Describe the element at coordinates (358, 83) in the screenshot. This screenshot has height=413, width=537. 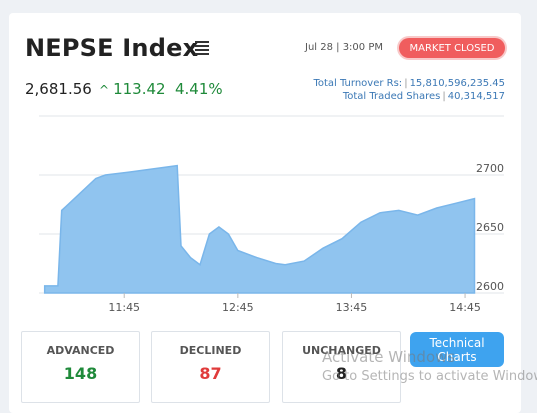
I see `turnover-label: Total Turnover Rs:` at that location.